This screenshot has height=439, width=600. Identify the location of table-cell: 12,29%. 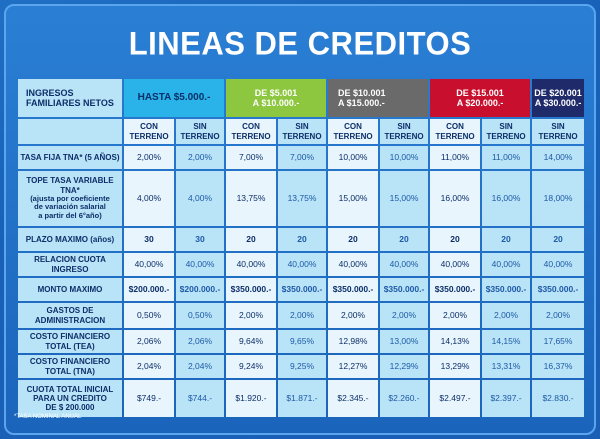
(404, 366).